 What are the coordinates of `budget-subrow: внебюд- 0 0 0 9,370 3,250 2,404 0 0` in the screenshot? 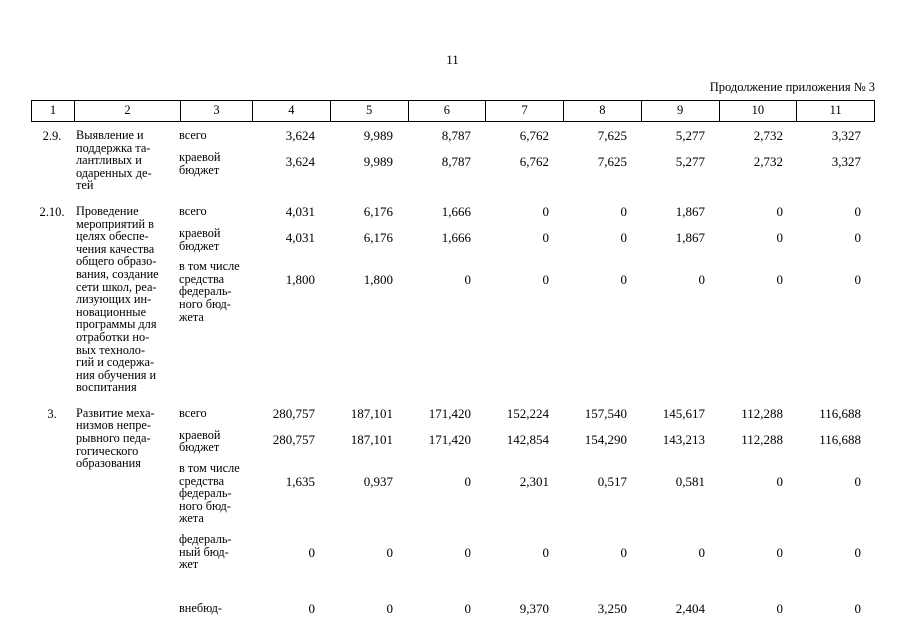 It's located at (527, 608).